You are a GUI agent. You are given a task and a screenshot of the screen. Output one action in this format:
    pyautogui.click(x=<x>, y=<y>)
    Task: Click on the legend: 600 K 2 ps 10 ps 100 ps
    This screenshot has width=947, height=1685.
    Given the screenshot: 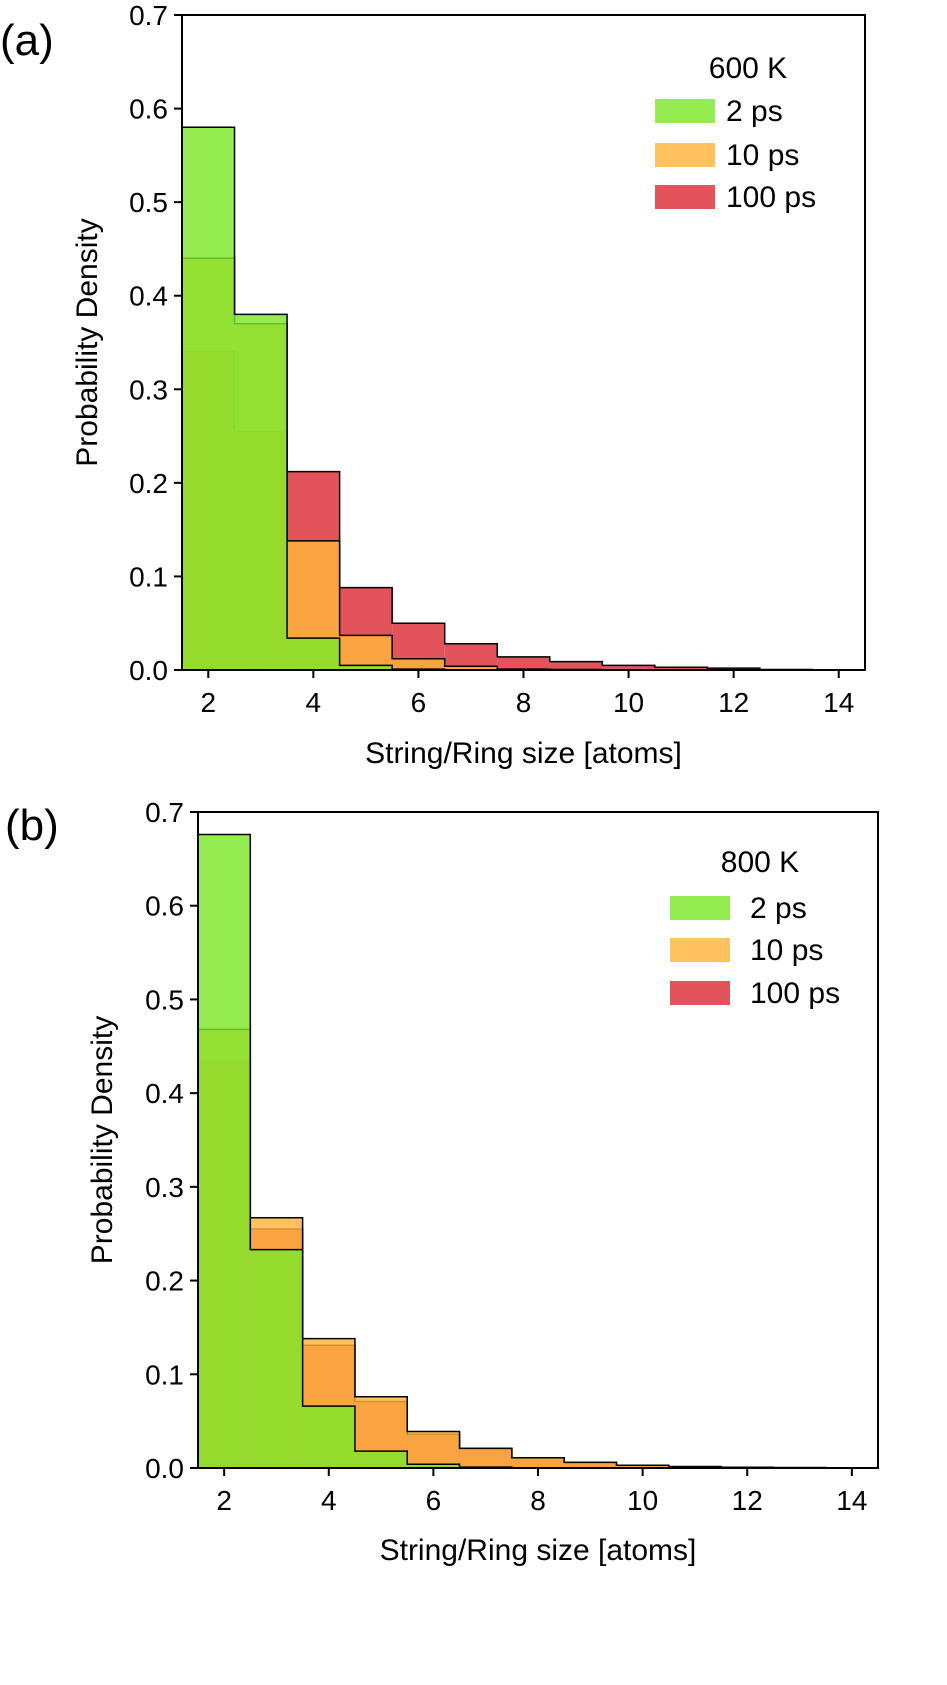 What is the action you would take?
    pyautogui.click(x=735, y=133)
    